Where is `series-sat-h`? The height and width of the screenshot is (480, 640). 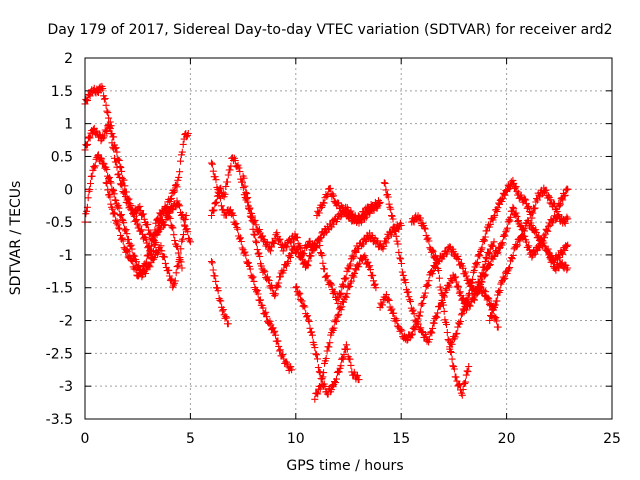
series-sat-h is located at coordinates (322, 239).